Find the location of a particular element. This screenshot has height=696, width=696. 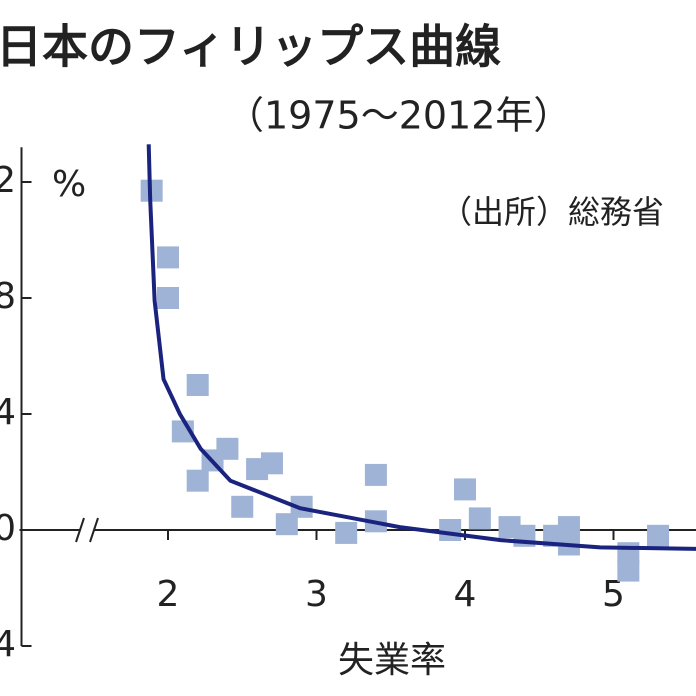

y-unit: % is located at coordinates (69, 184).